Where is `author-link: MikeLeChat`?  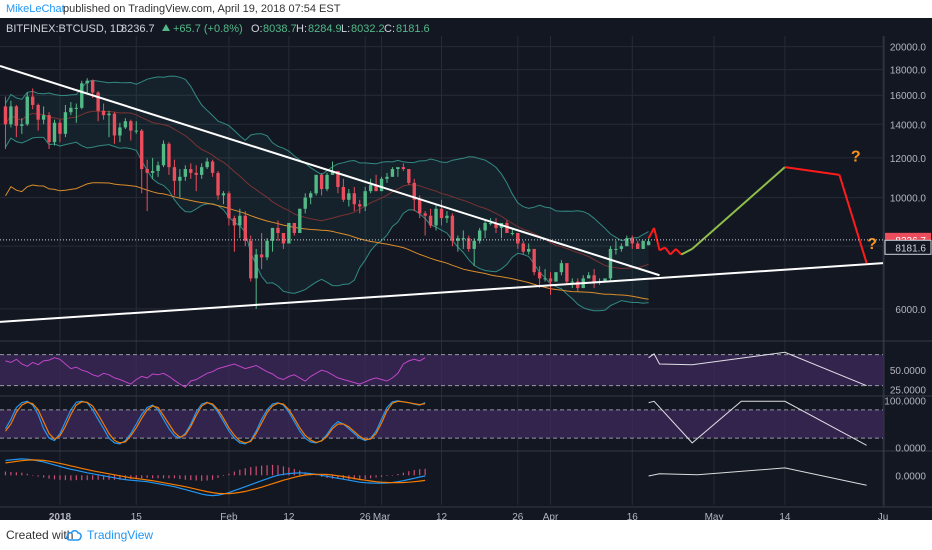
author-link: MikeLeChat is located at coordinates (35, 9).